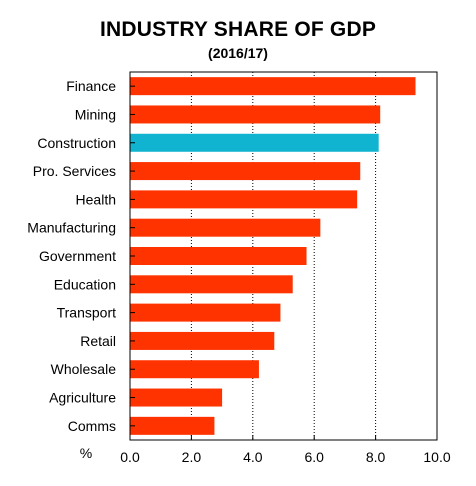  I want to click on x-tick-label: 8.0, so click(376, 457).